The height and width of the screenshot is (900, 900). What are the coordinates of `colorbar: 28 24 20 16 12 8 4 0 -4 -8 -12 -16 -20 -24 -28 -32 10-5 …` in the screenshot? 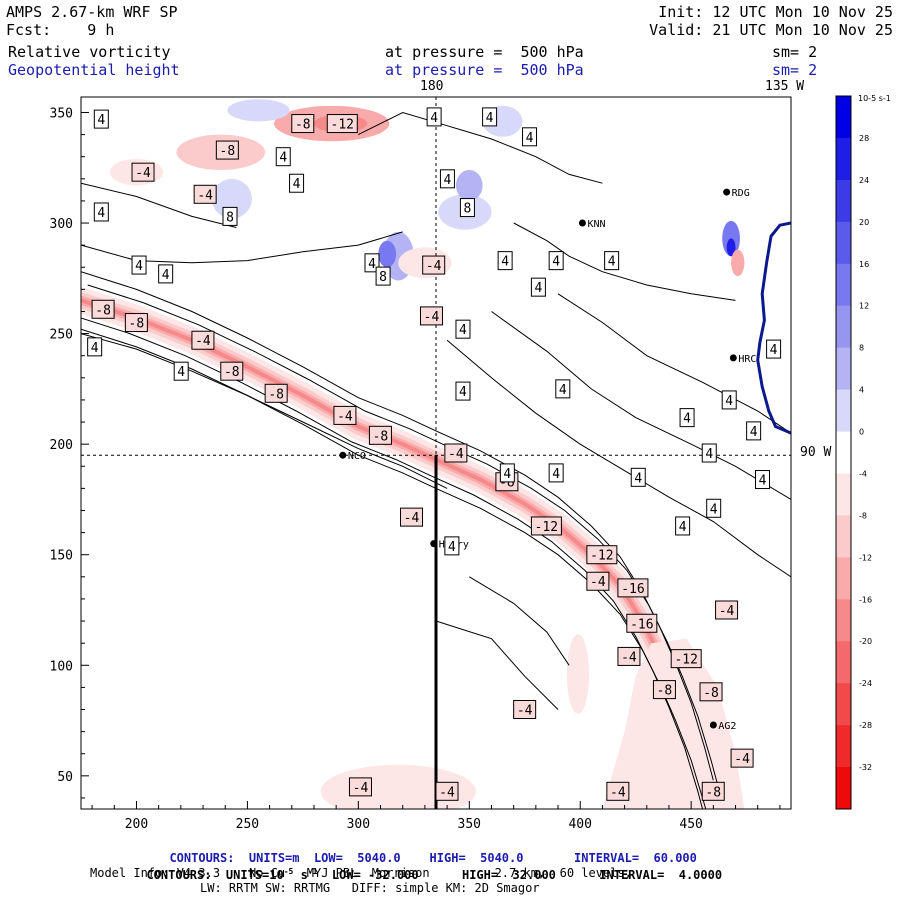 It's located at (863, 452).